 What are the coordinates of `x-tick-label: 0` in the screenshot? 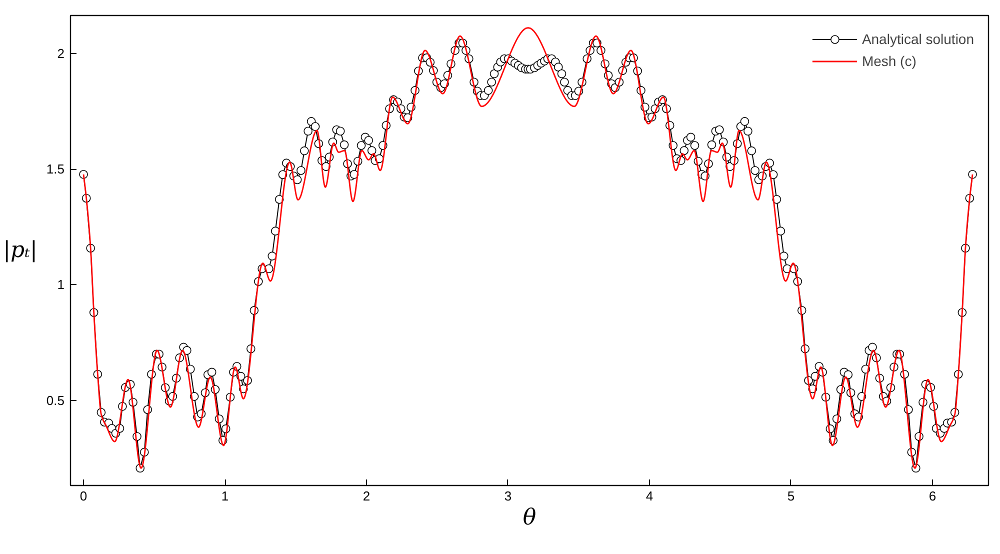 It's located at (84, 496).